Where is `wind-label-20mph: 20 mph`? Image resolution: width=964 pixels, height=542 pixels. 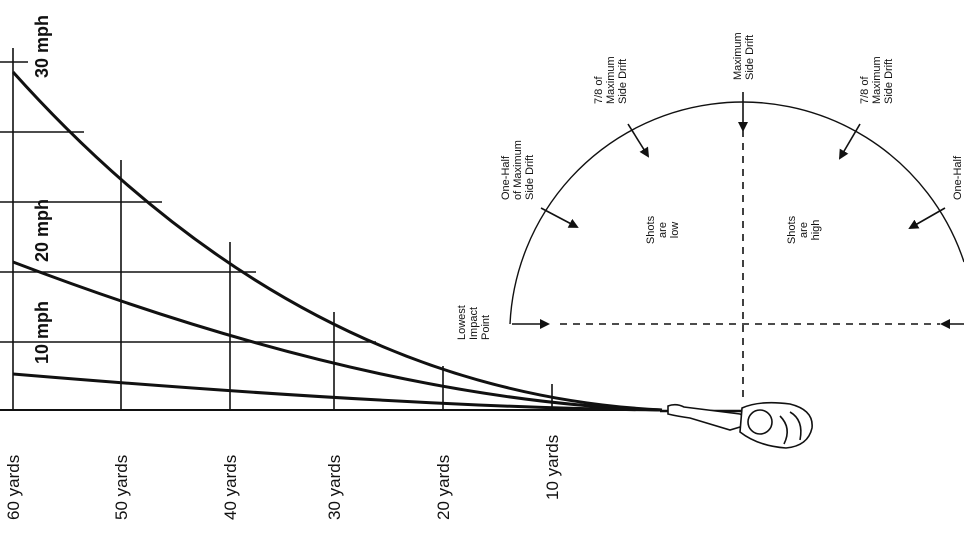 wind-label-20mph: 20 mph is located at coordinates (42, 230).